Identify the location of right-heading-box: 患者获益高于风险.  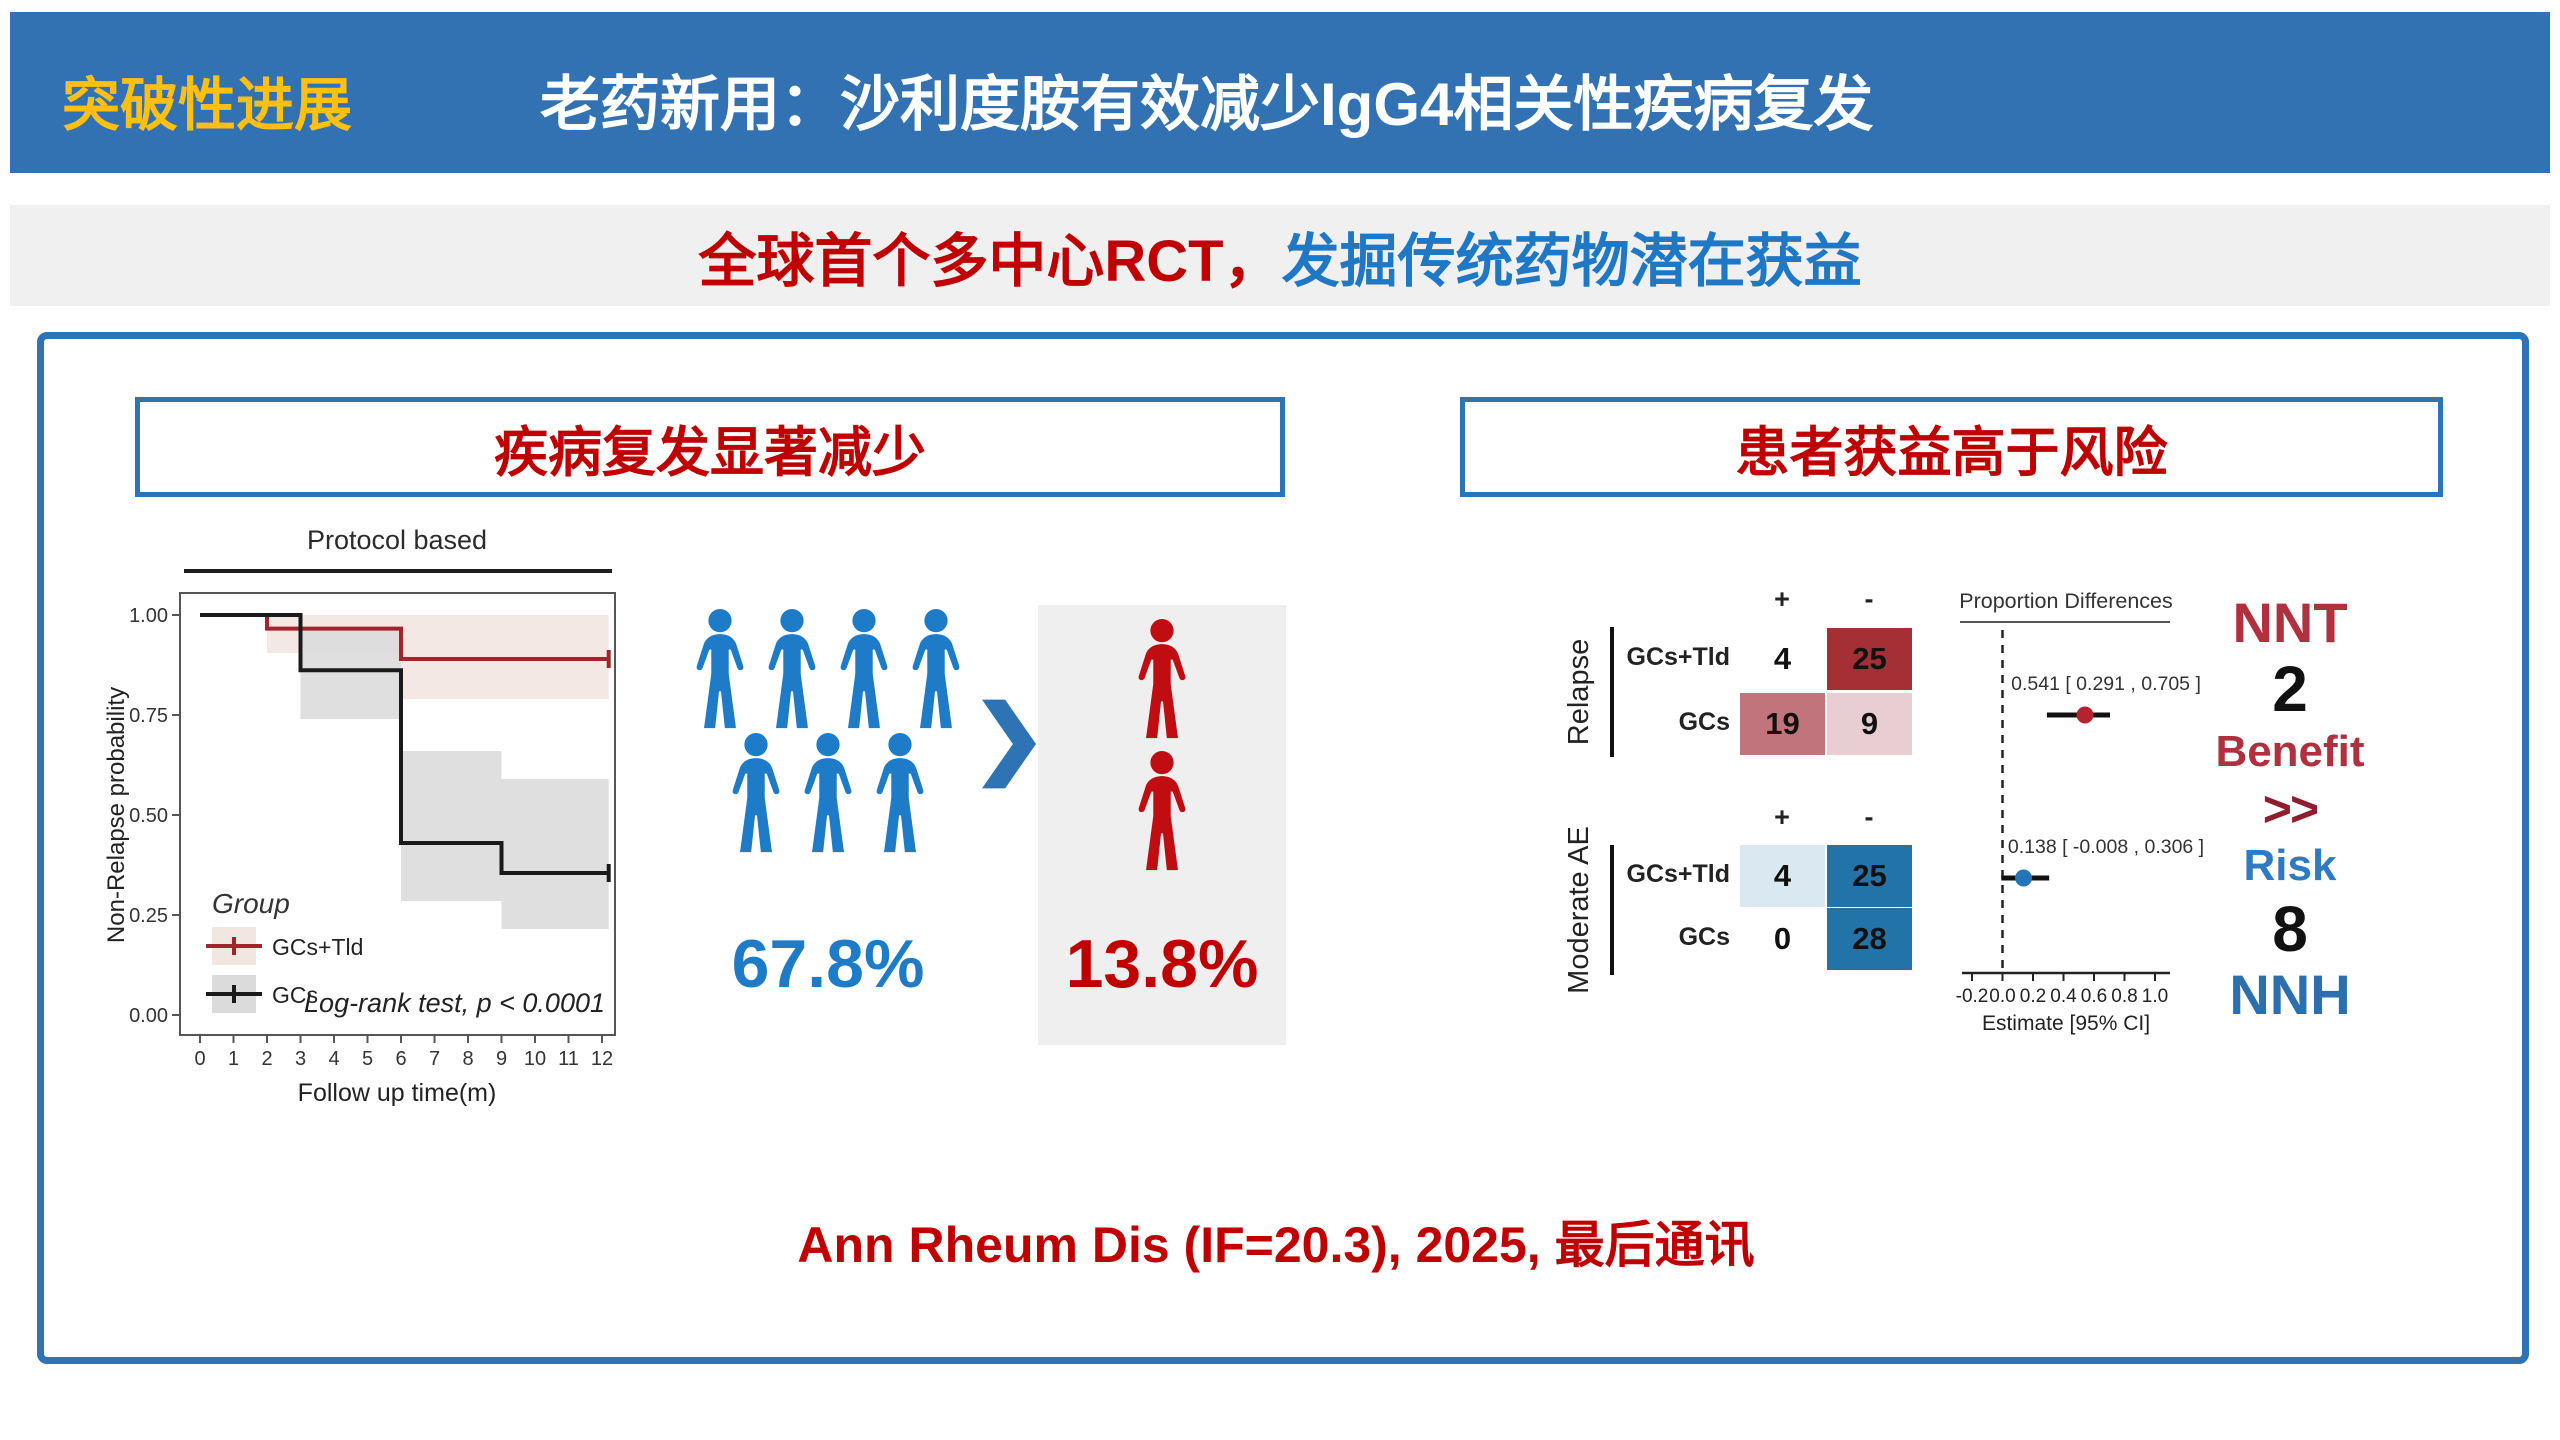
(1951, 447).